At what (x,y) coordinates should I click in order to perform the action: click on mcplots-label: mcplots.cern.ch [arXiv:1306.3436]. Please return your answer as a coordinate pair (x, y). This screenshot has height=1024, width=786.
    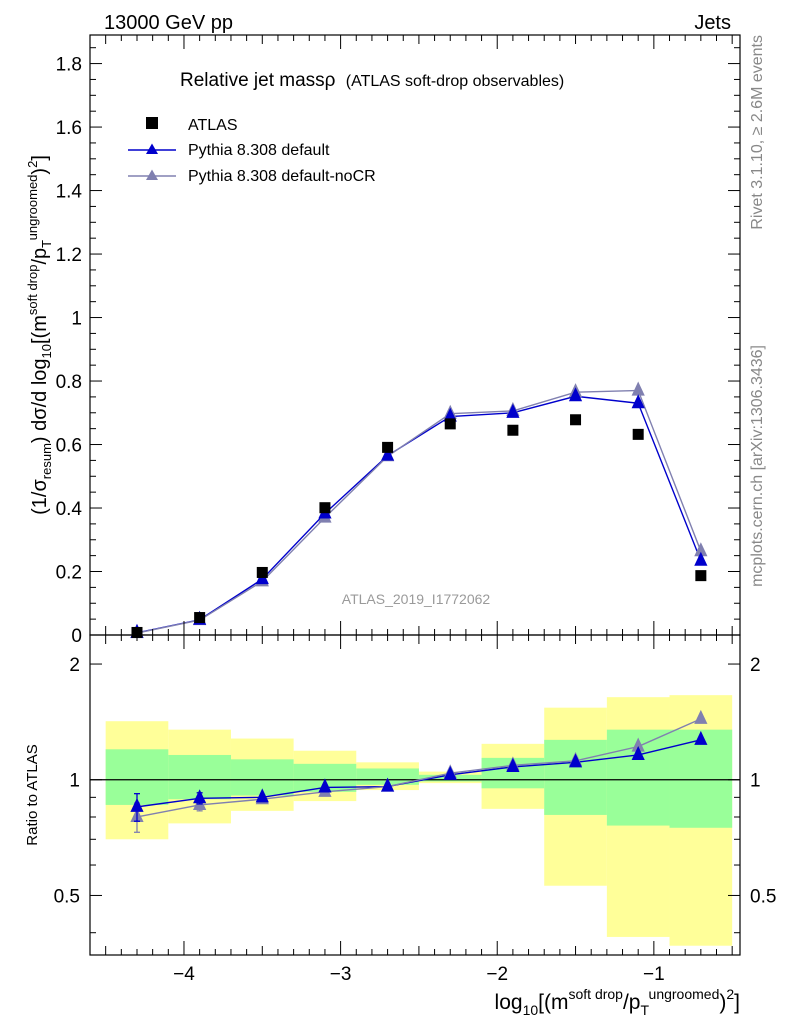
    Looking at the image, I should click on (757, 466).